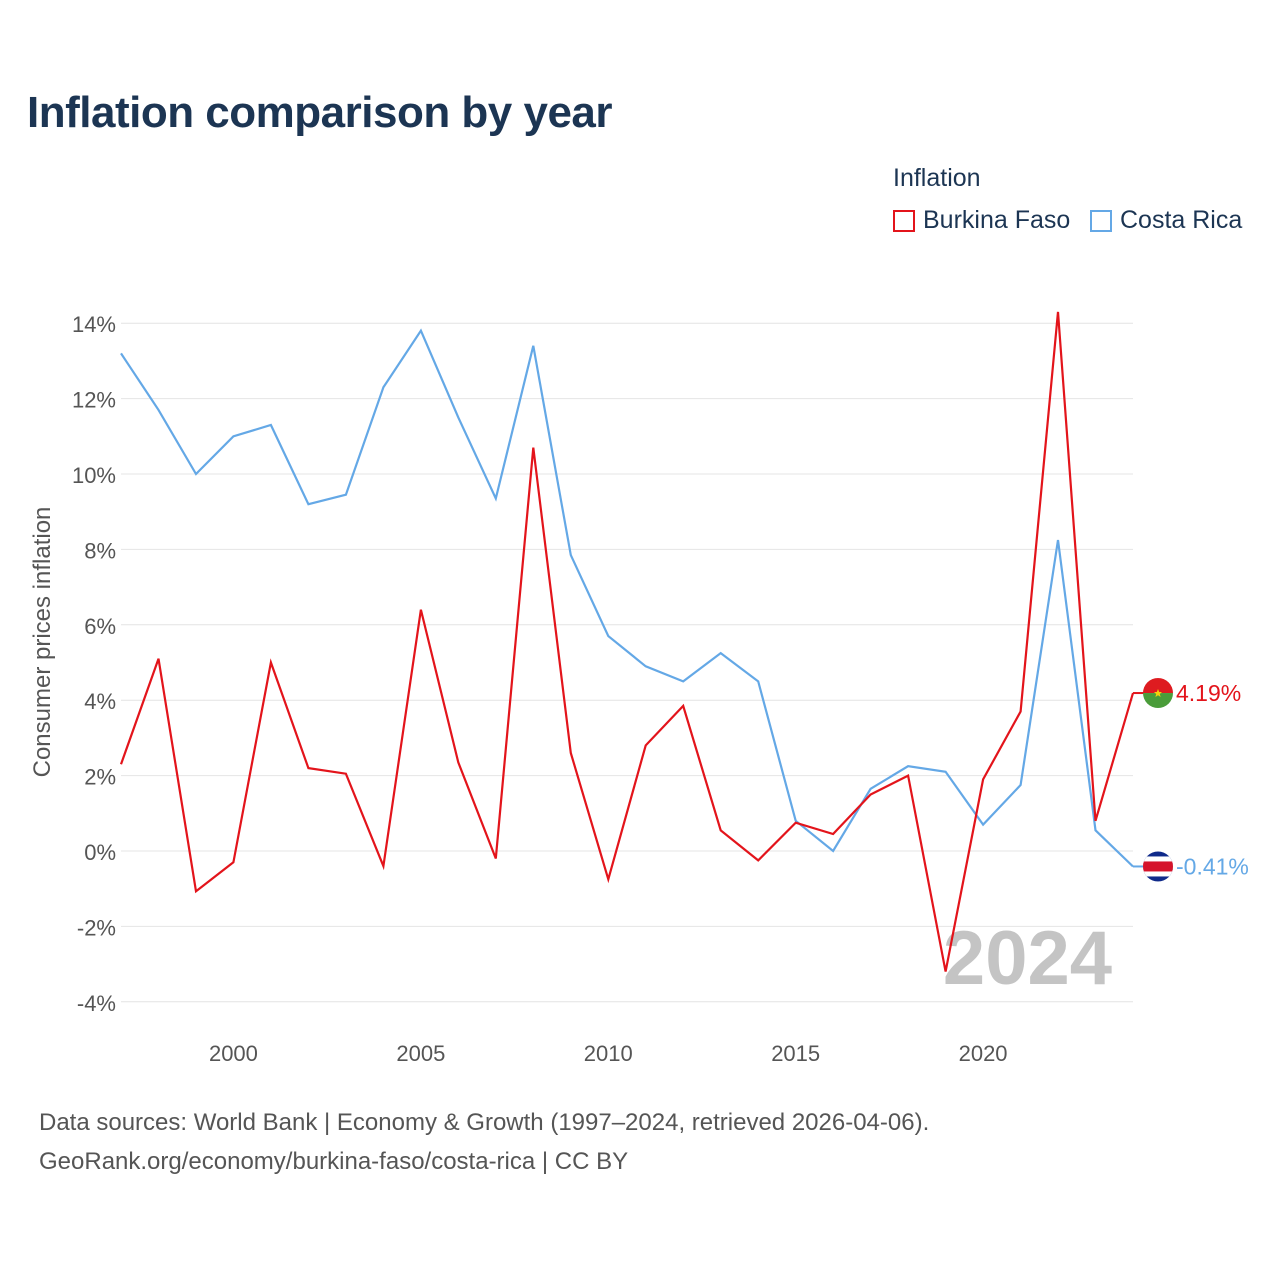  Describe the element at coordinates (1101, 220) in the screenshot. I see `legend-swatch-costa-rica` at that location.